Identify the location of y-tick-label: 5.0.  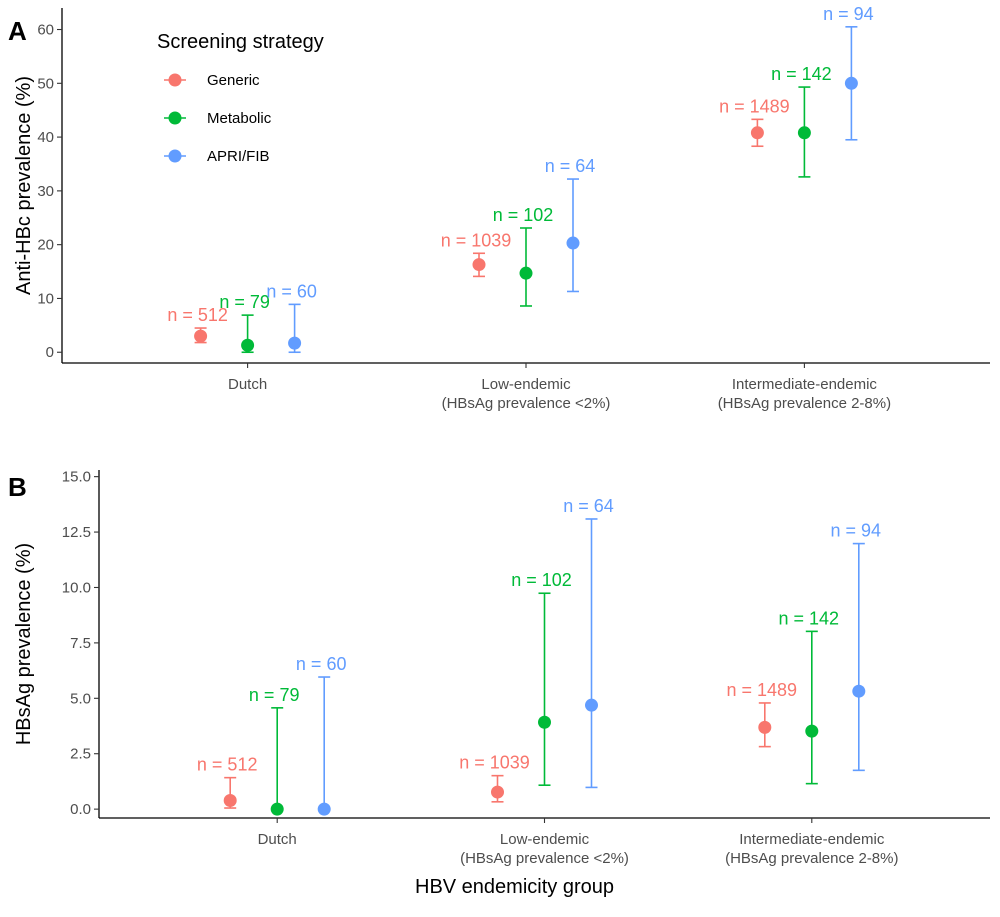
(80, 698).